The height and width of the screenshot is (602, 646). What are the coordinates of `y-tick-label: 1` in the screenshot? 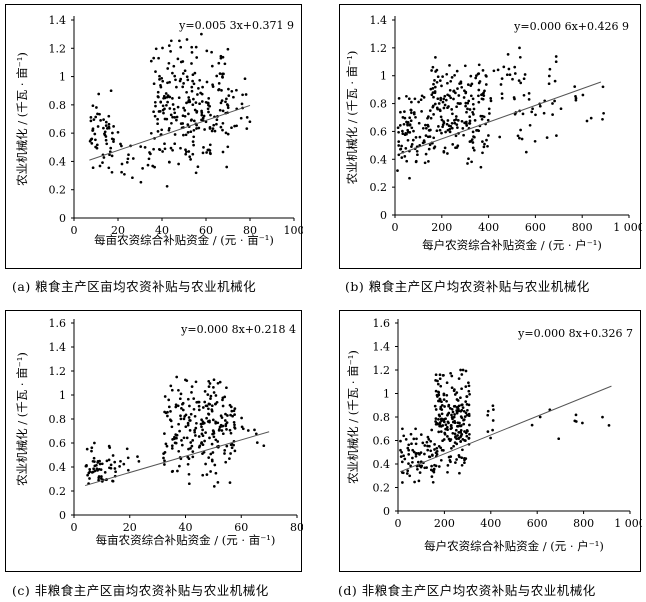 It's located at (383, 76).